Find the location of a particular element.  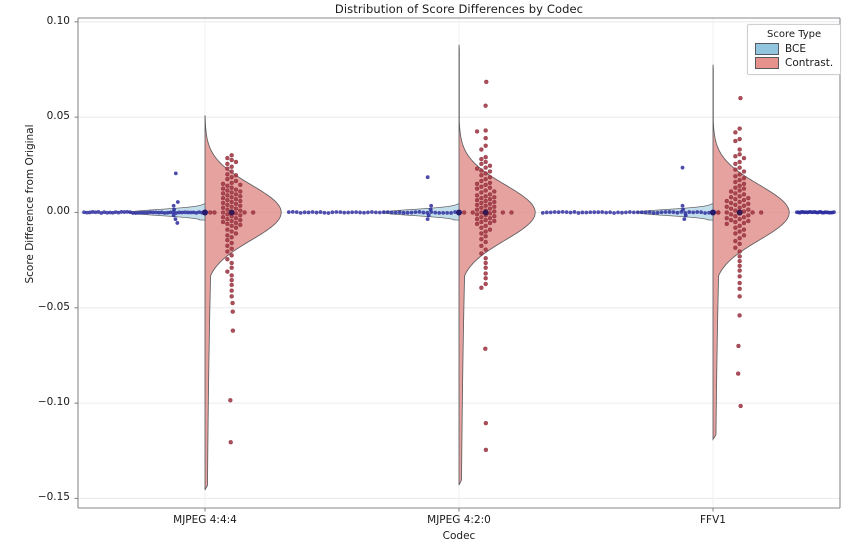

median-marker-bce is located at coordinates (713, 212).